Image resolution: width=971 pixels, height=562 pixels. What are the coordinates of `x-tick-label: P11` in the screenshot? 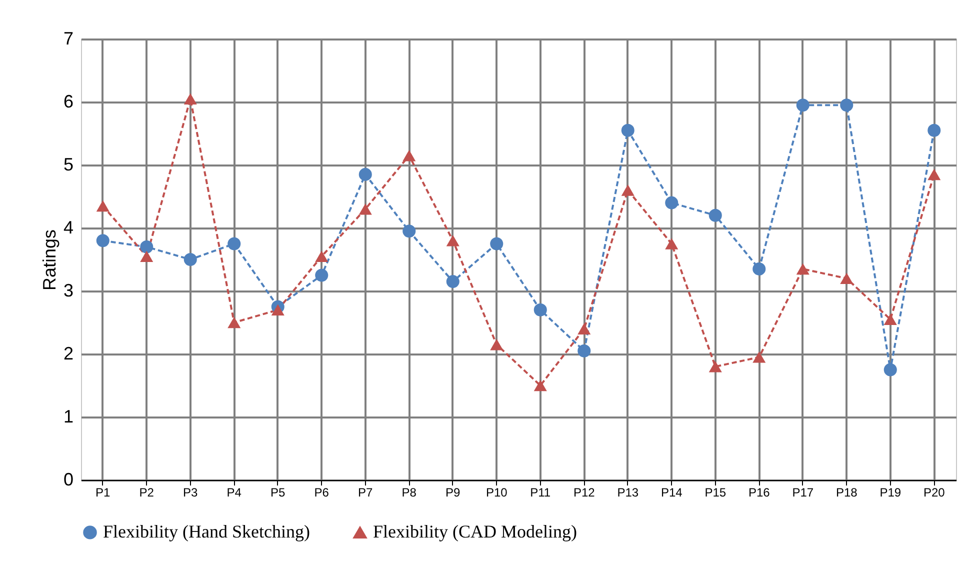 It's located at (540, 493).